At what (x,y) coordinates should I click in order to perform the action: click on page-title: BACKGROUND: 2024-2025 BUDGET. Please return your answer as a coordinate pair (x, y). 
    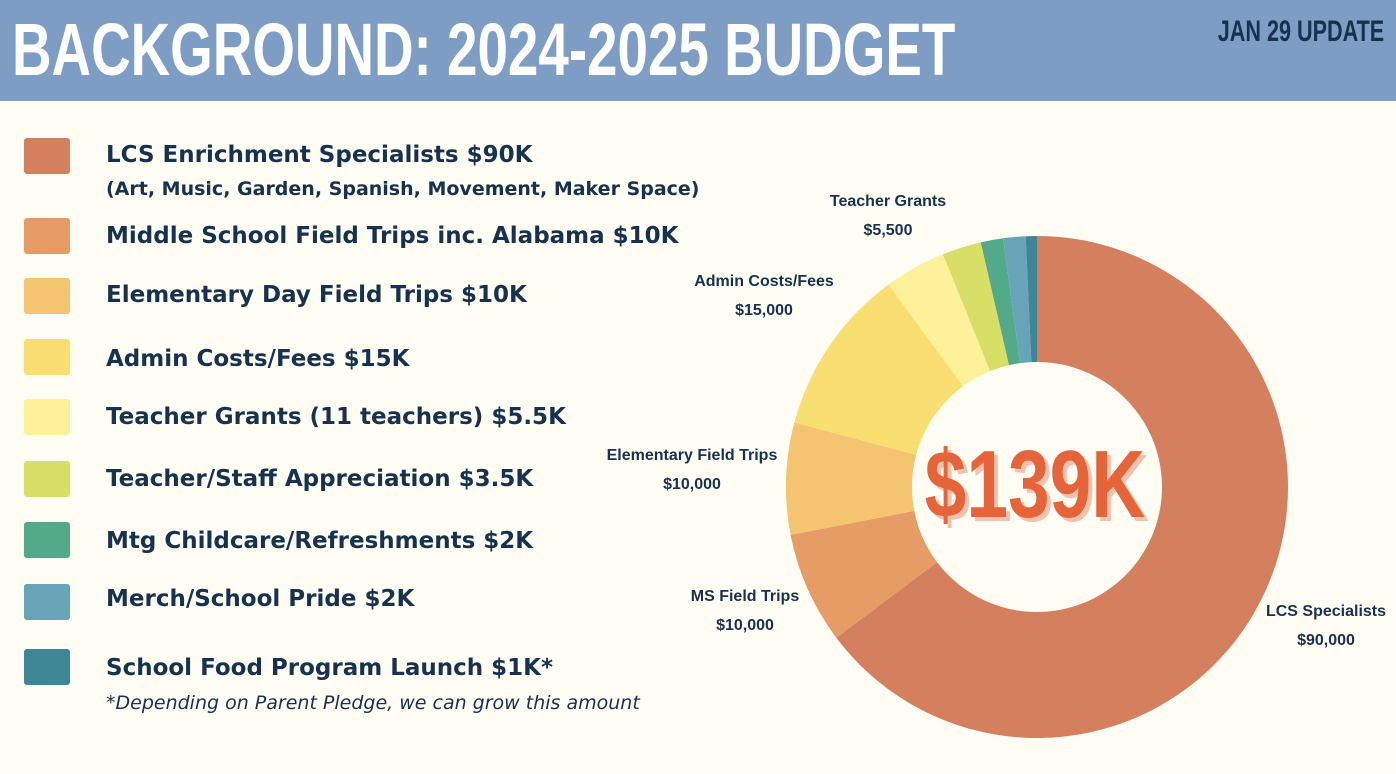
    Looking at the image, I should click on (484, 49).